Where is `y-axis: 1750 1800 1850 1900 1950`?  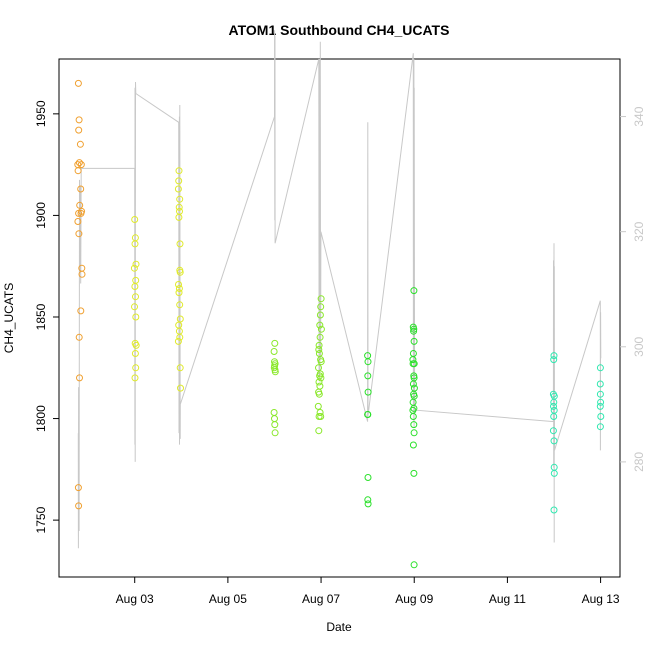 y-axis: 1750 1800 1850 1900 1950 is located at coordinates (46, 316).